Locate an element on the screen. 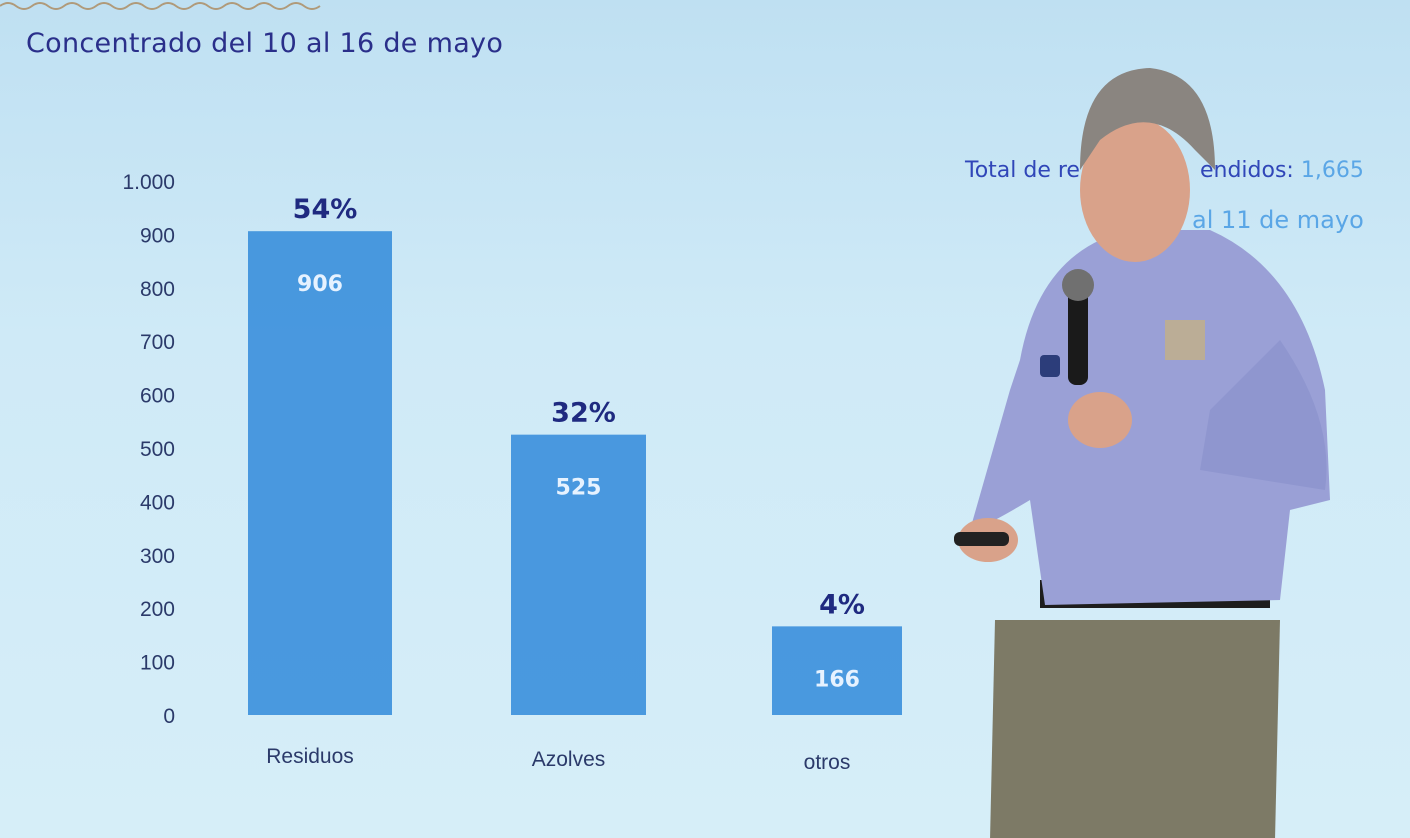 The width and height of the screenshot is (1410, 838). y-tick-label: 700 is located at coordinates (157, 342).